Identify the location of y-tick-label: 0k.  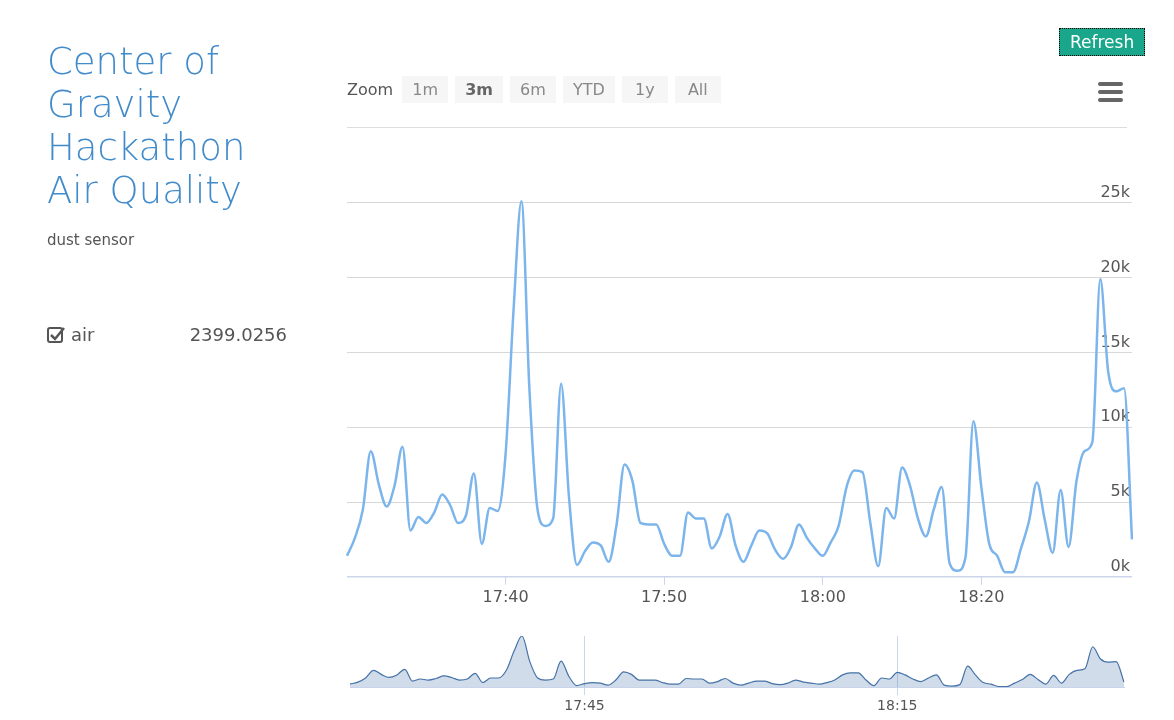
(1120, 565).